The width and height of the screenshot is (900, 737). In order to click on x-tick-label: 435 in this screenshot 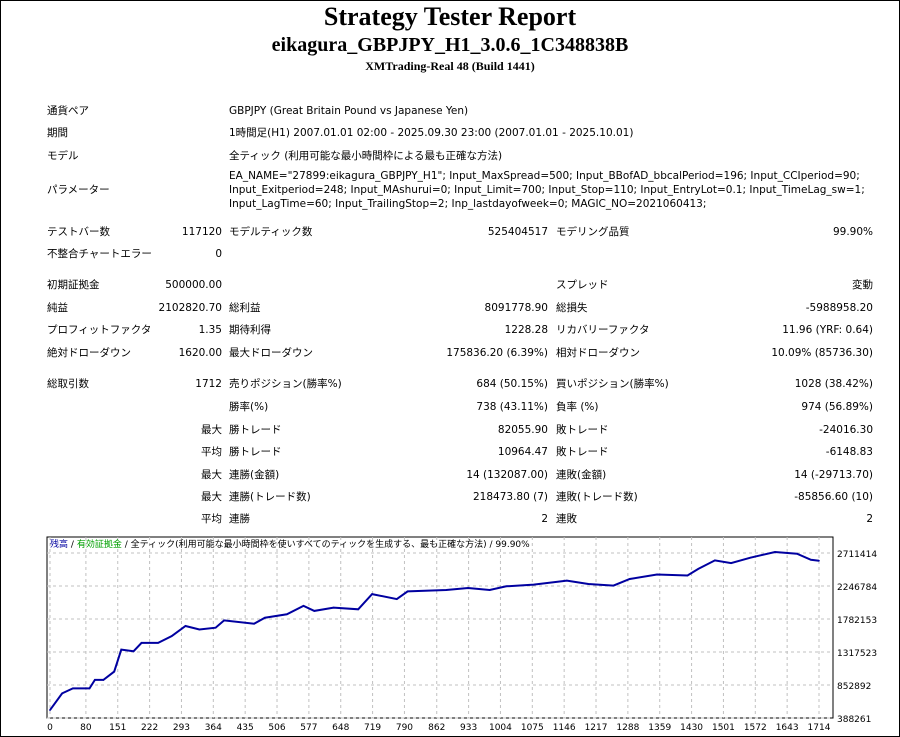, I will do `click(245, 728)`.